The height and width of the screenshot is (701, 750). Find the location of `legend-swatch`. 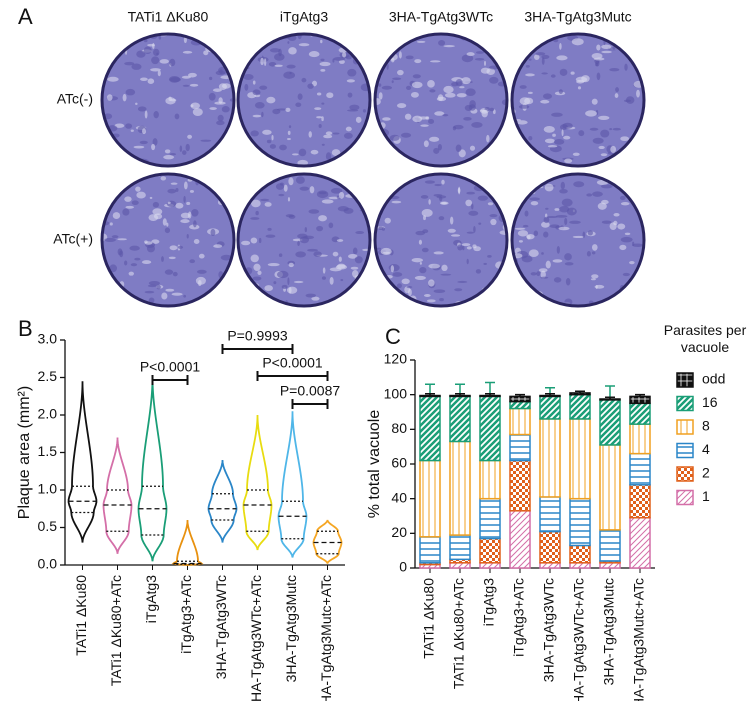

legend-swatch is located at coordinates (685, 497).